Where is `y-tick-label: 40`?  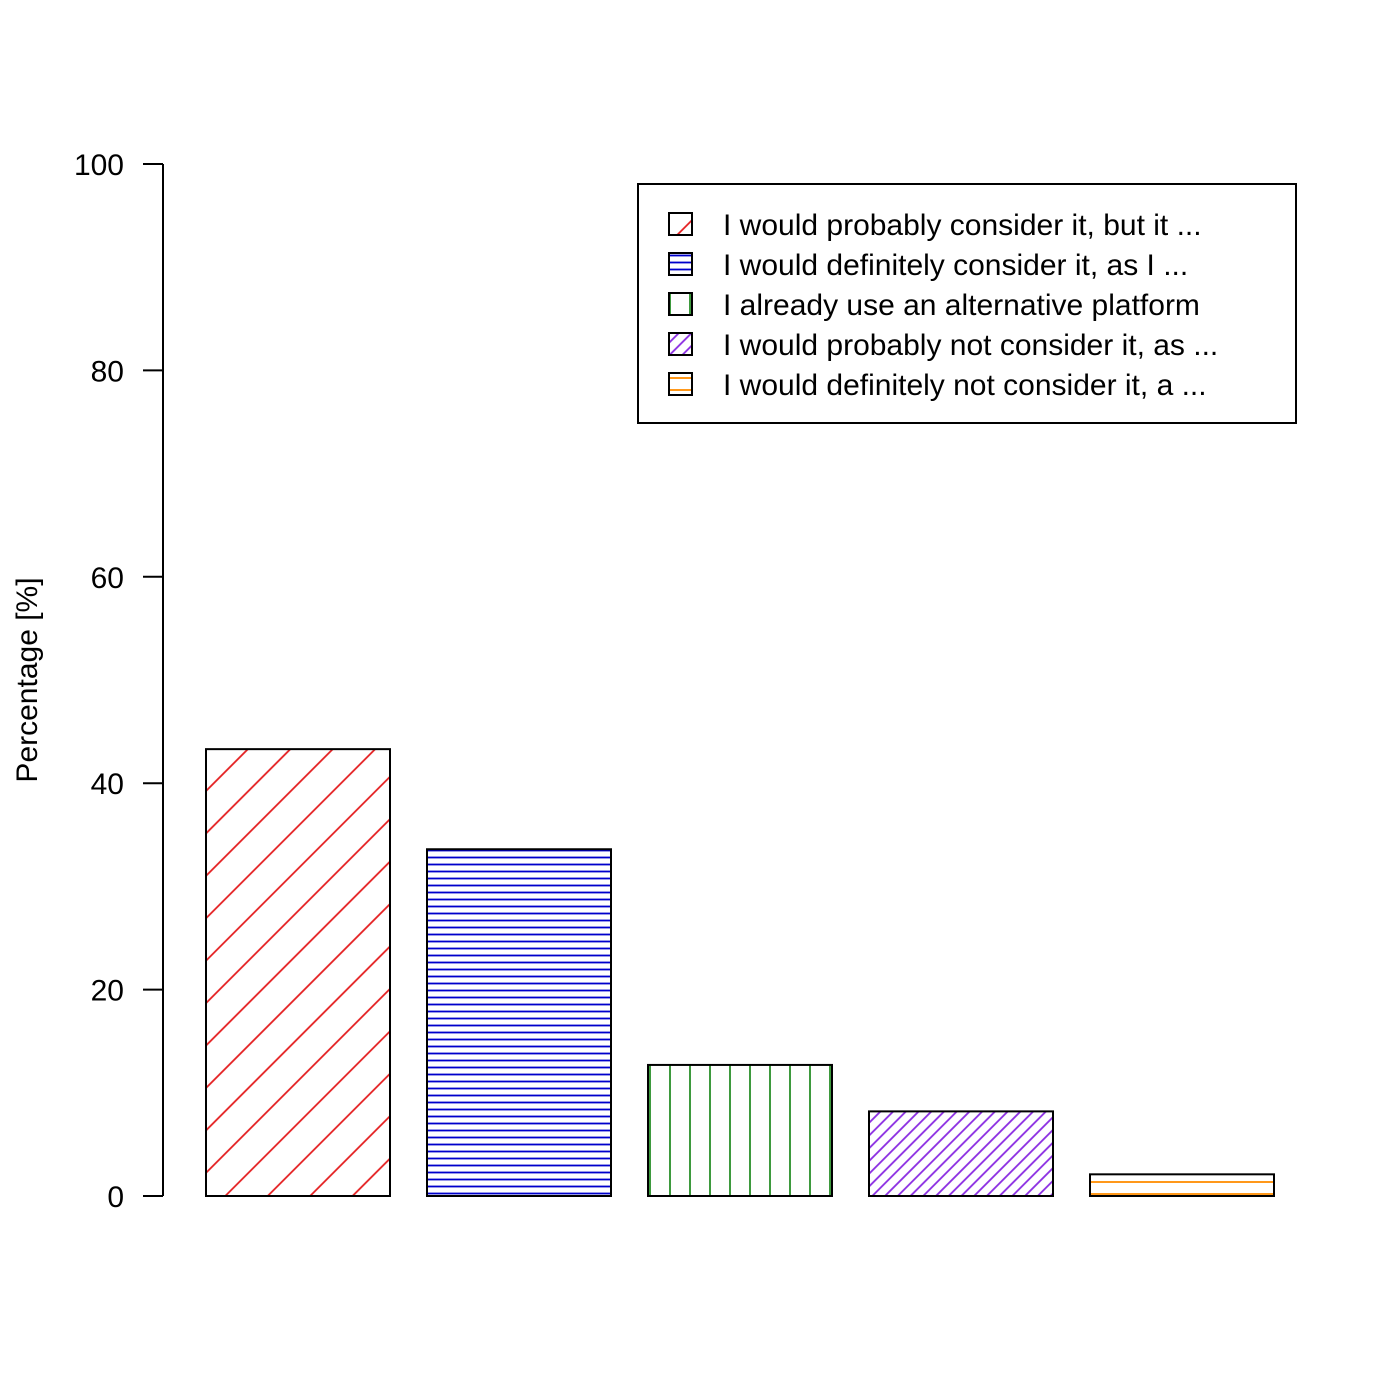 y-tick-label: 40 is located at coordinates (107, 784).